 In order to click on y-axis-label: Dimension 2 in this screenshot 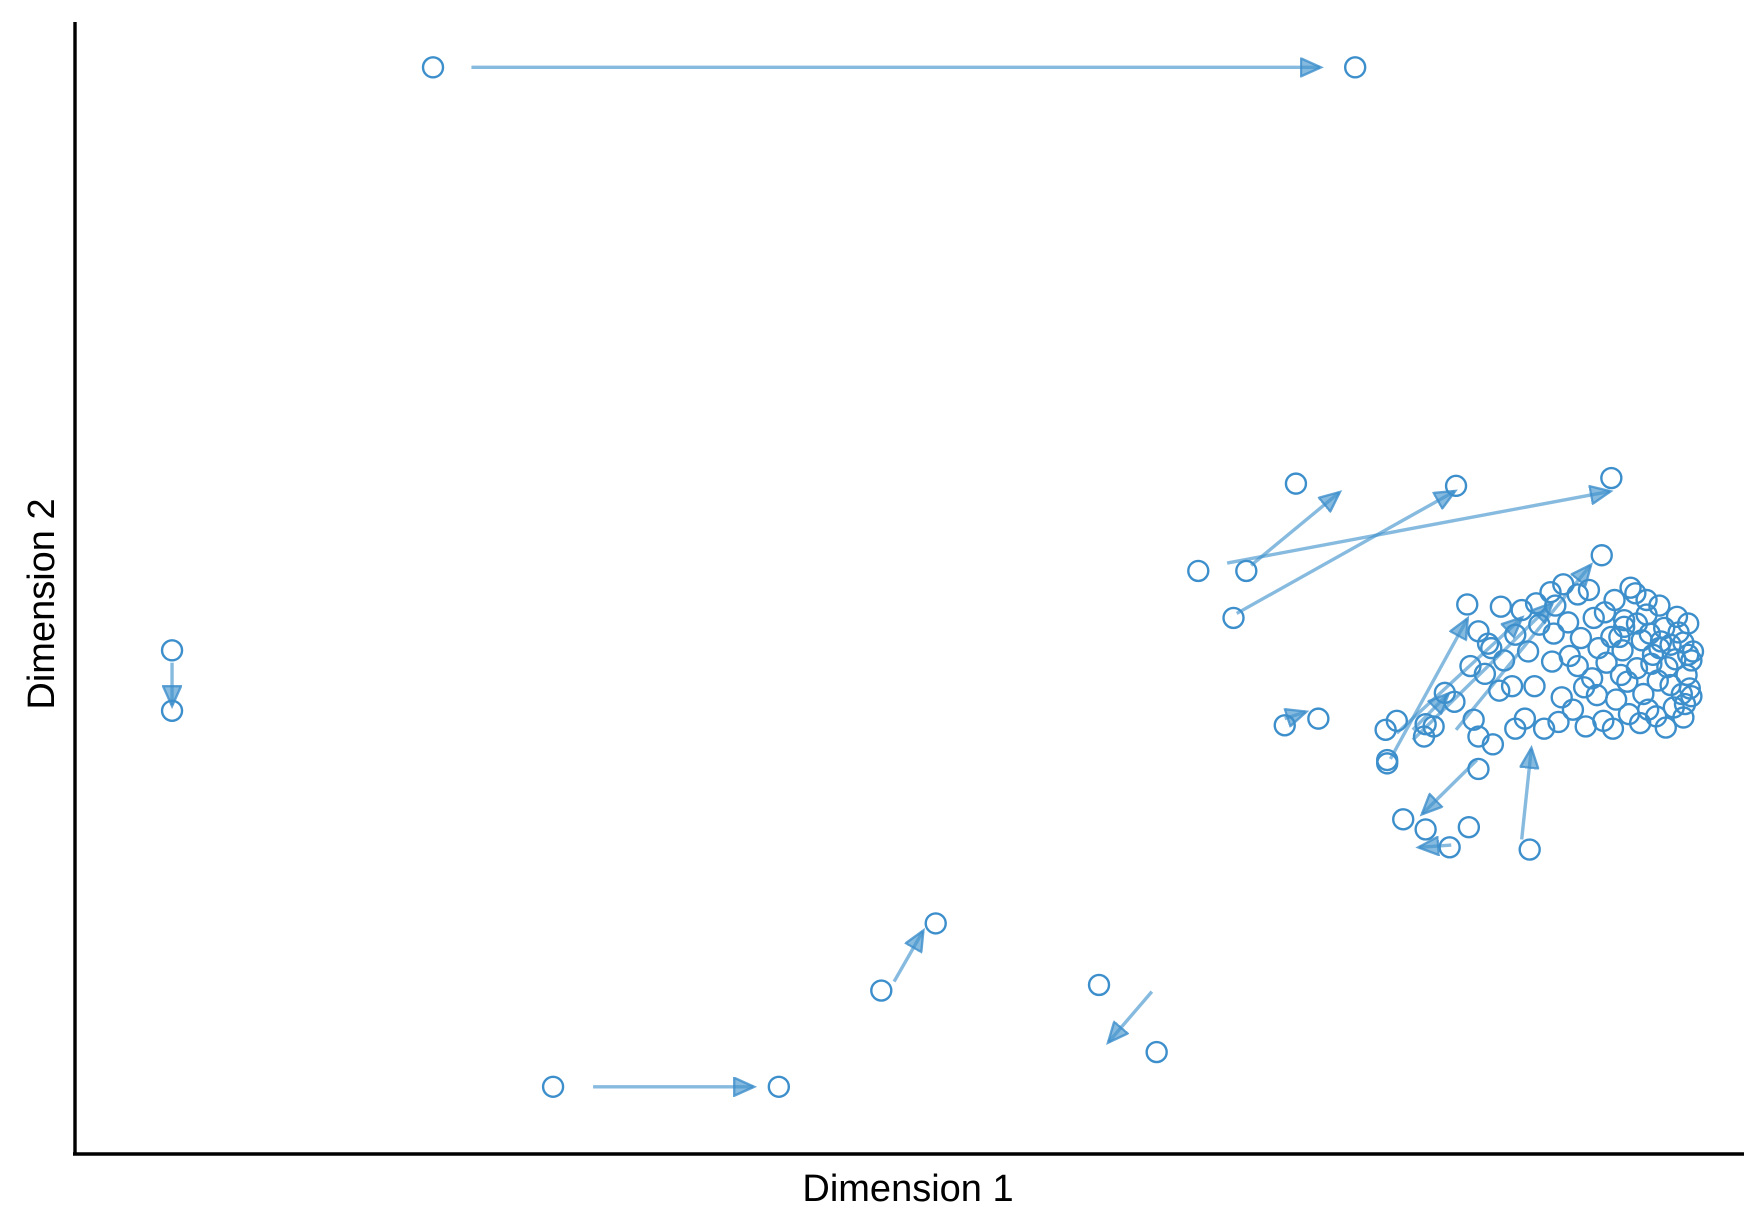, I will do `click(42, 603)`.